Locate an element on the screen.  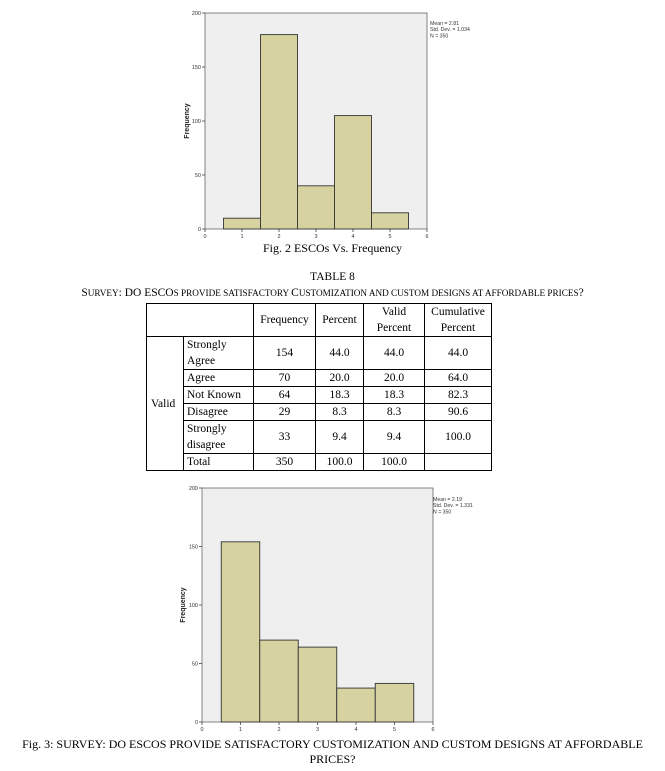
table-title-part: O is located at coordinates (137, 293).